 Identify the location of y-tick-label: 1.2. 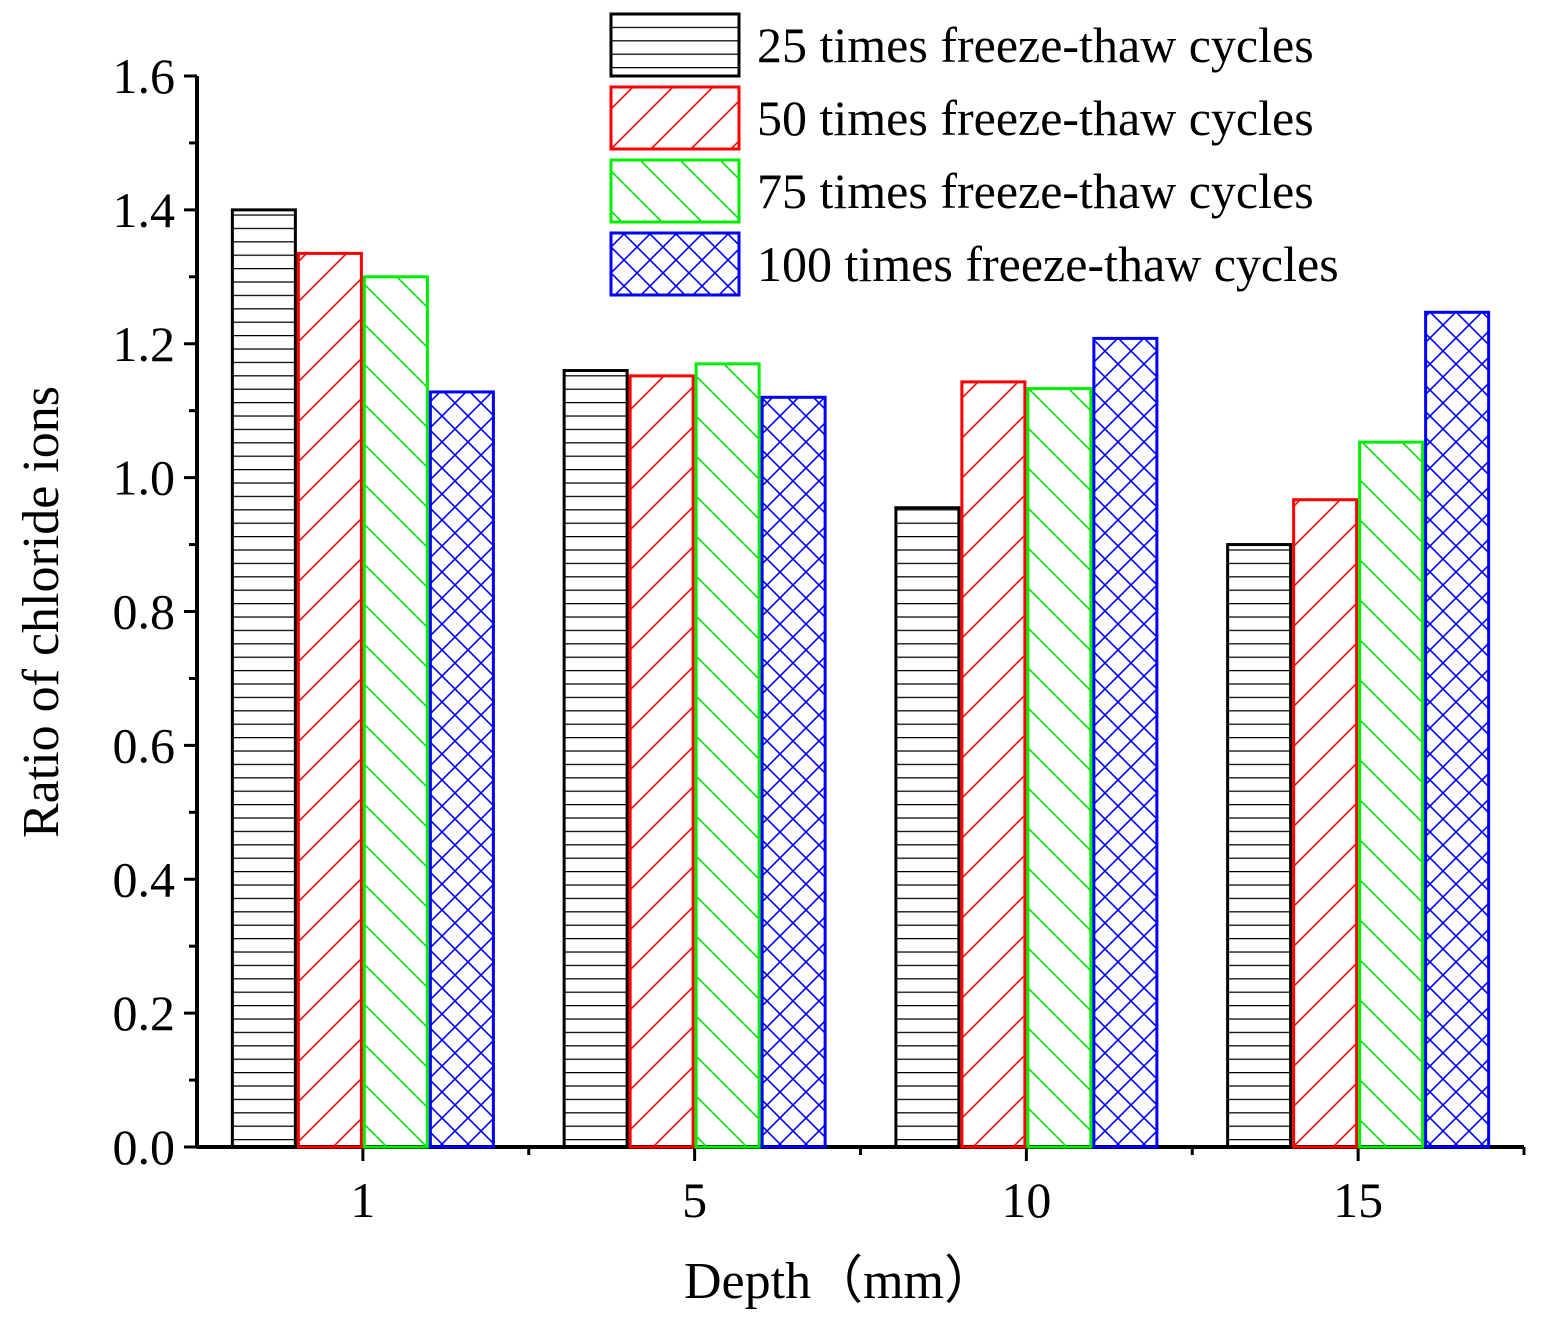
(144, 344).